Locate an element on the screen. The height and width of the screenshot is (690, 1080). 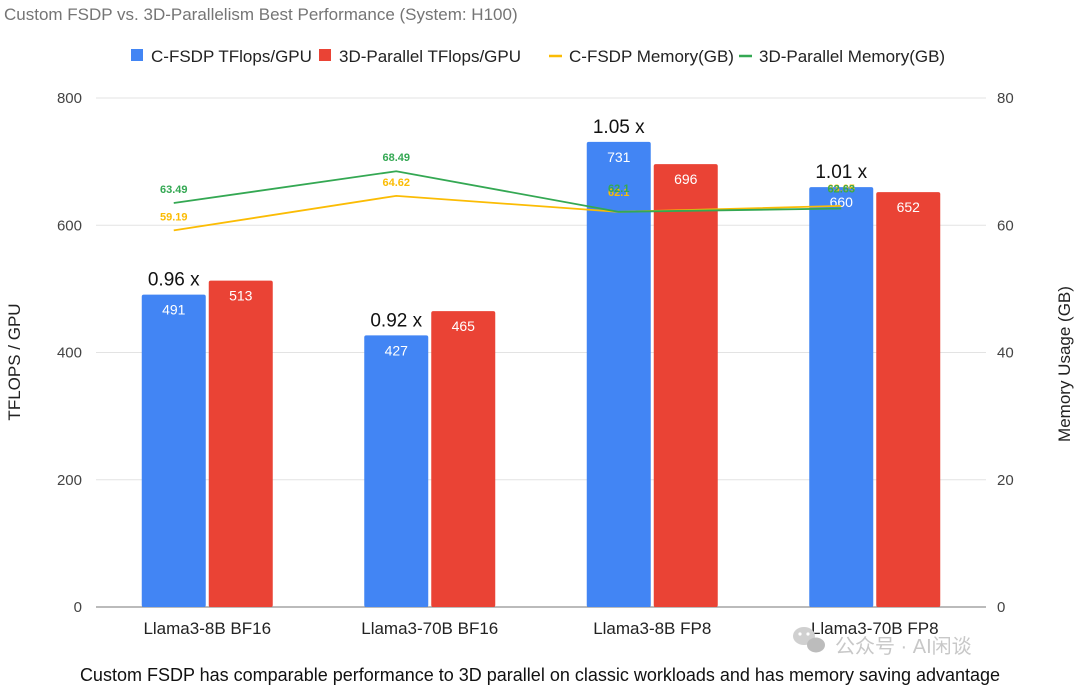
y-tick-label: 600 is located at coordinates (69, 225).